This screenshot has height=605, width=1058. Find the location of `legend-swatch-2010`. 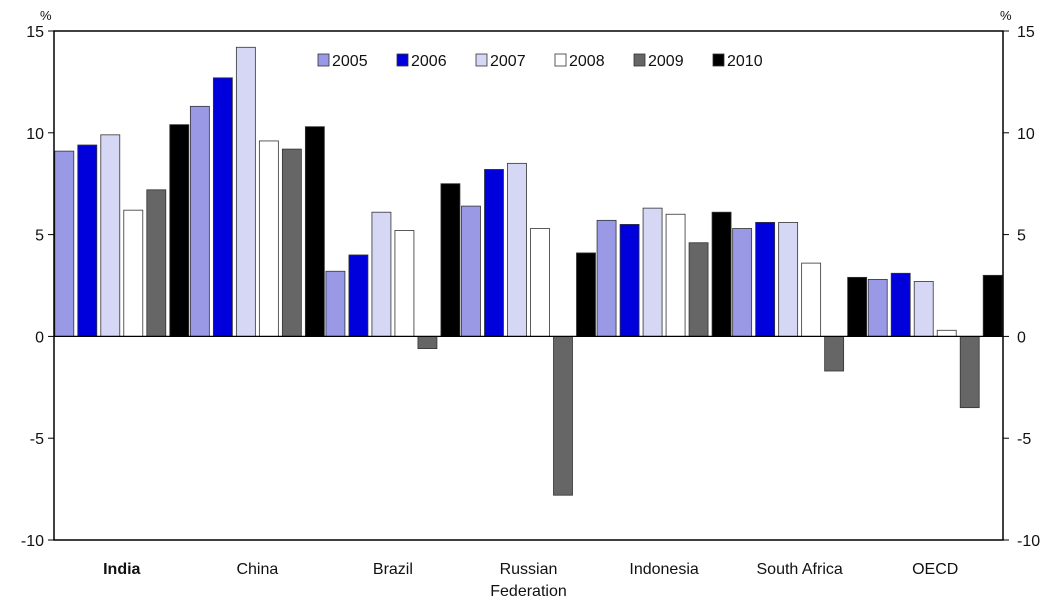

legend-swatch-2010 is located at coordinates (718, 60).